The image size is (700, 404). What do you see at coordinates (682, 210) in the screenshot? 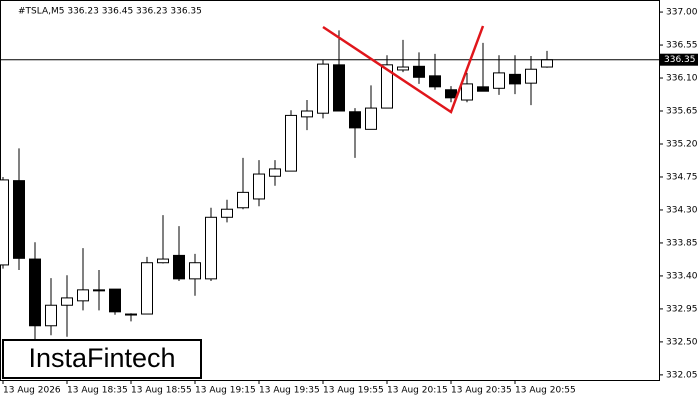
I see `y-tick-label: 334.30` at bounding box center [682, 210].